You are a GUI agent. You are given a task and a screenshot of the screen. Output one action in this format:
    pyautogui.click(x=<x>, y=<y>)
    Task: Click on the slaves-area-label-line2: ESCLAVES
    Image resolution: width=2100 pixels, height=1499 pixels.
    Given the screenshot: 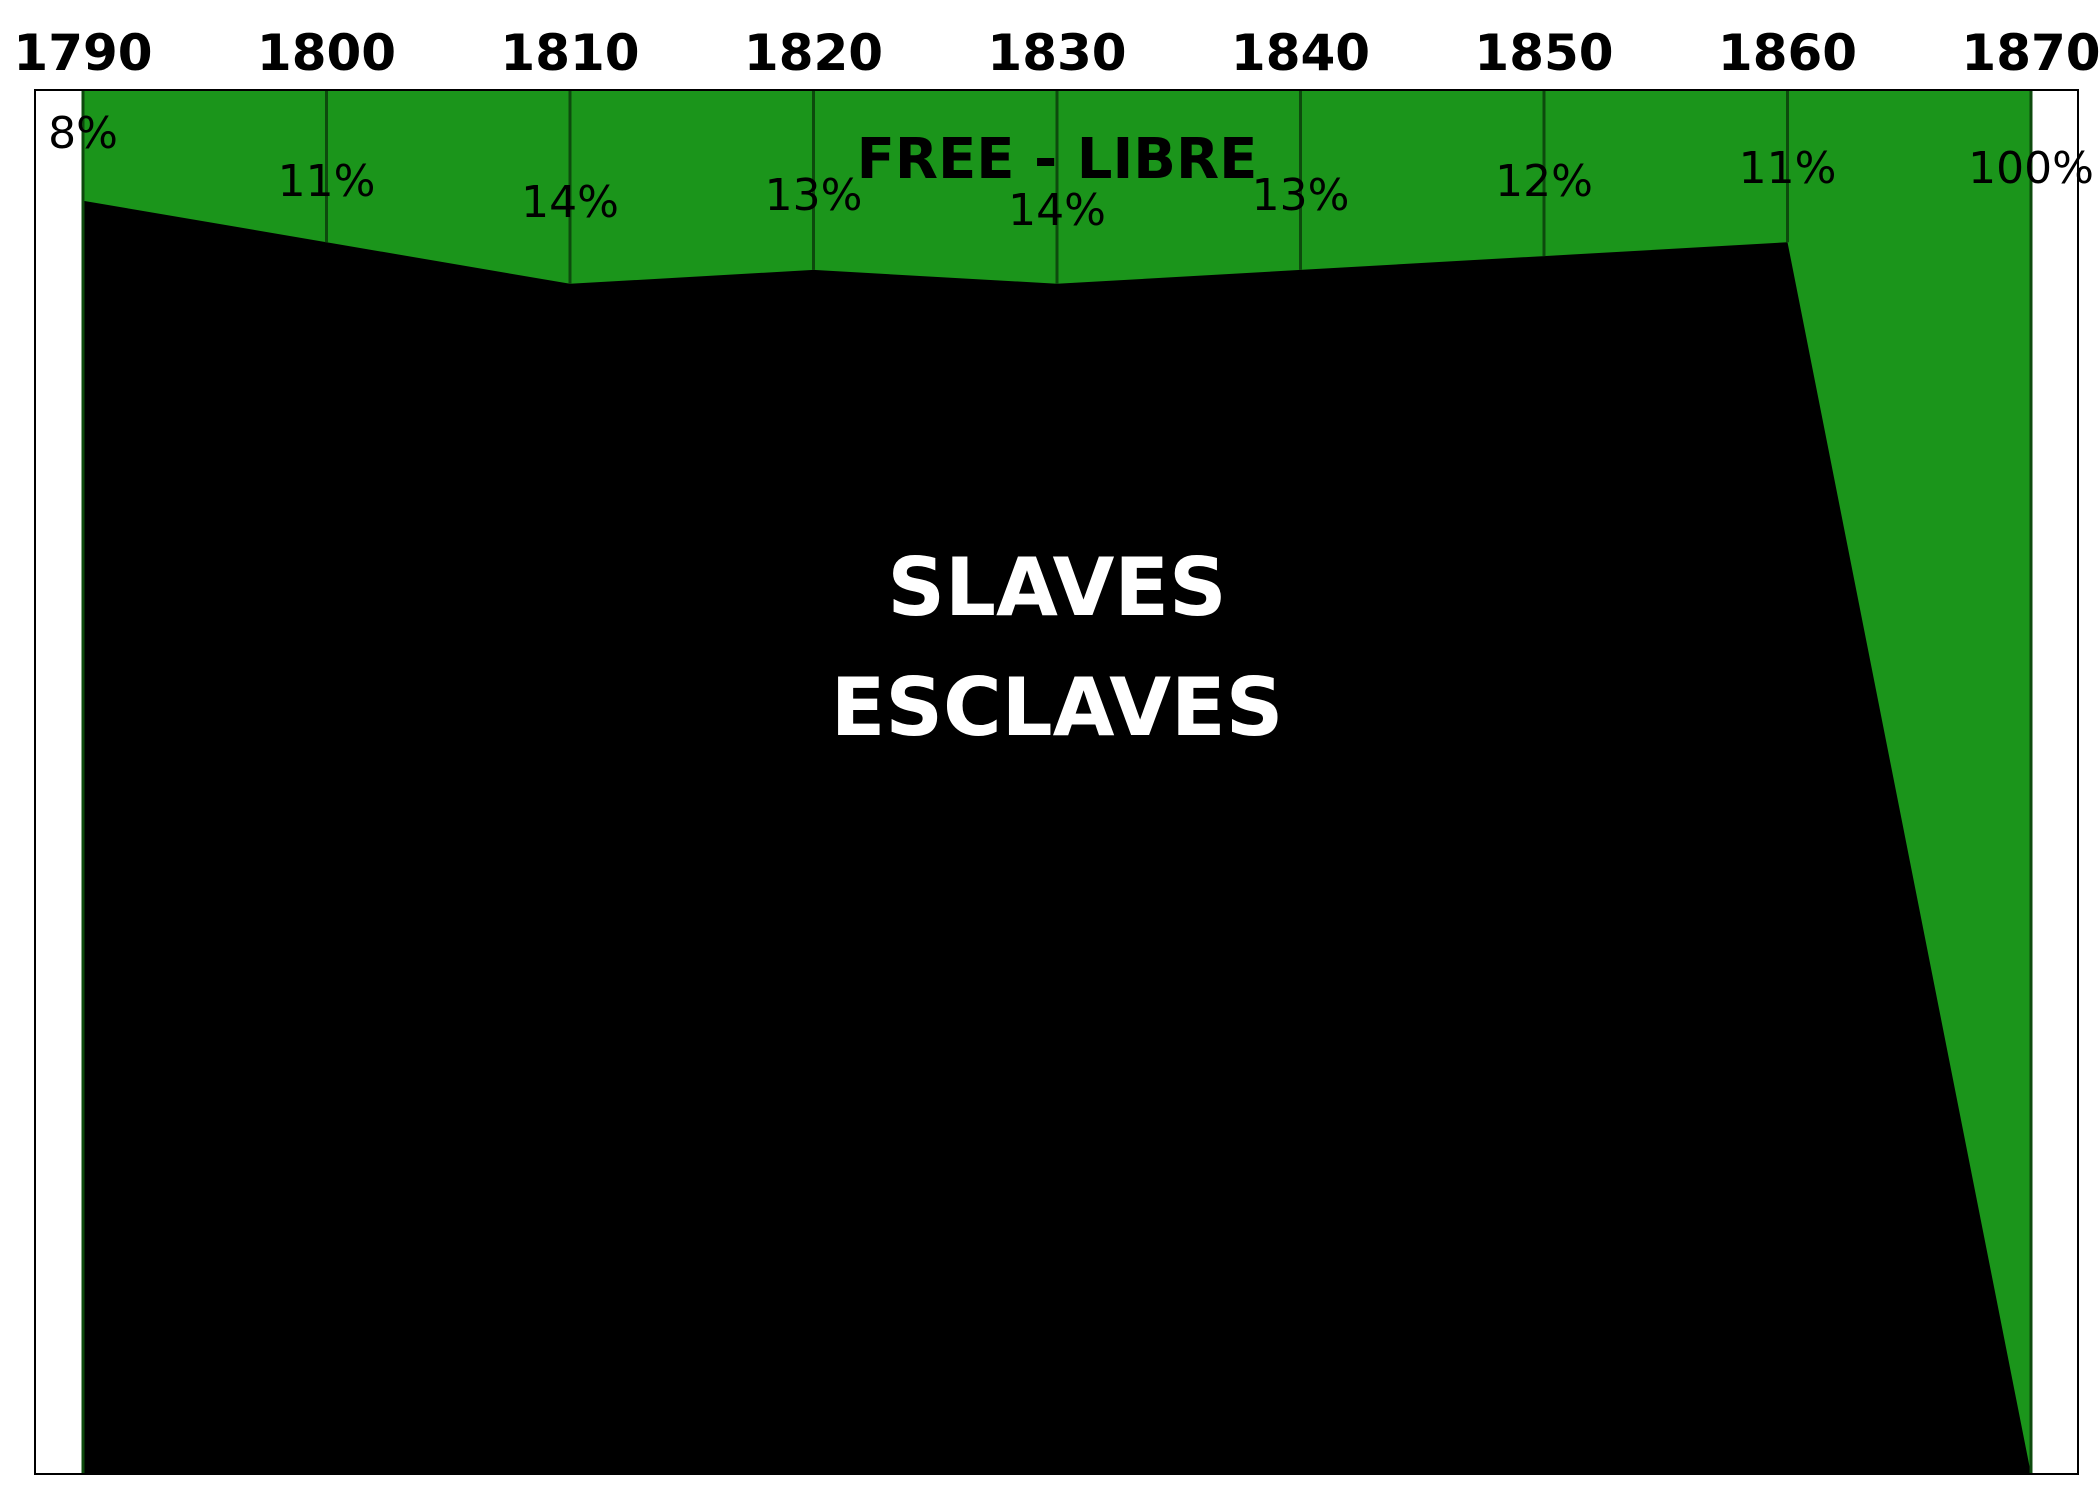 What is the action you would take?
    pyautogui.click(x=1057, y=707)
    